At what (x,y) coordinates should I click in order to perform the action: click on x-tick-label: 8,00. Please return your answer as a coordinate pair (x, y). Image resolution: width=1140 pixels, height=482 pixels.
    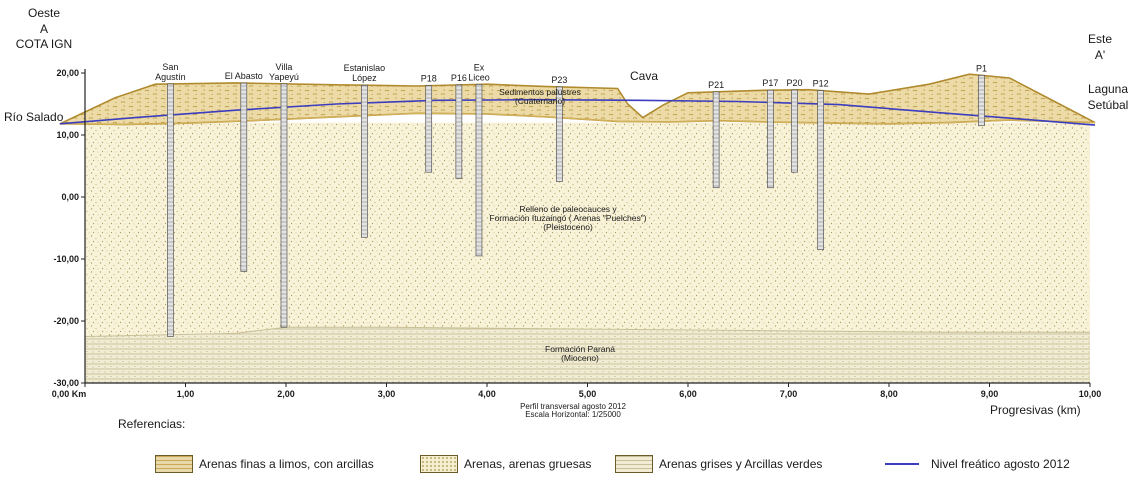
    Looking at the image, I should click on (889, 394).